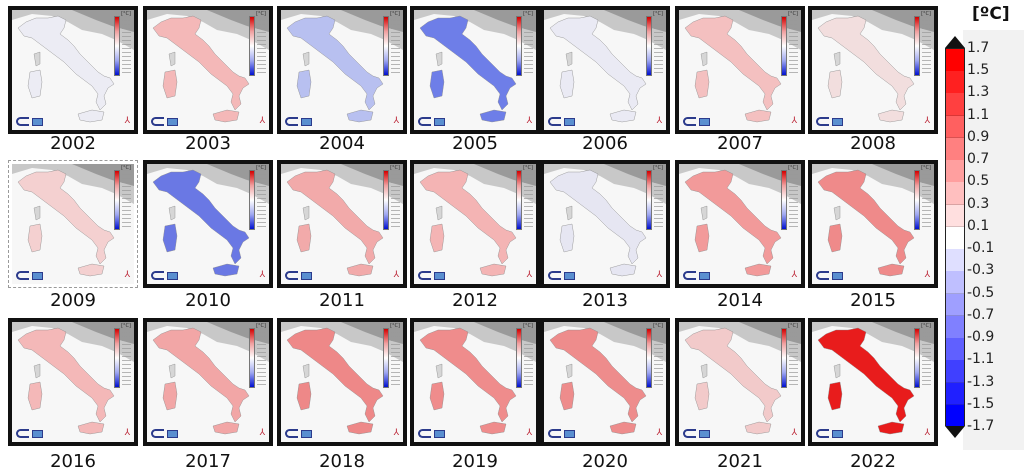 The height and width of the screenshot is (476, 1024). Describe the element at coordinates (873, 300) in the screenshot. I see `year-label-2015: 2015` at that location.